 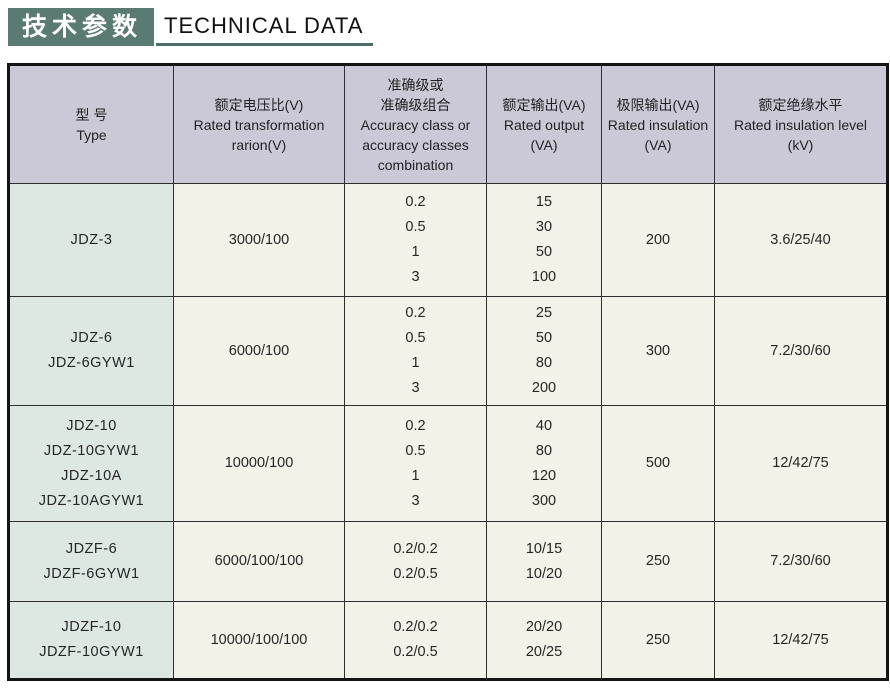 I want to click on cell-rated-output: 40 80 120 300, so click(x=544, y=463).